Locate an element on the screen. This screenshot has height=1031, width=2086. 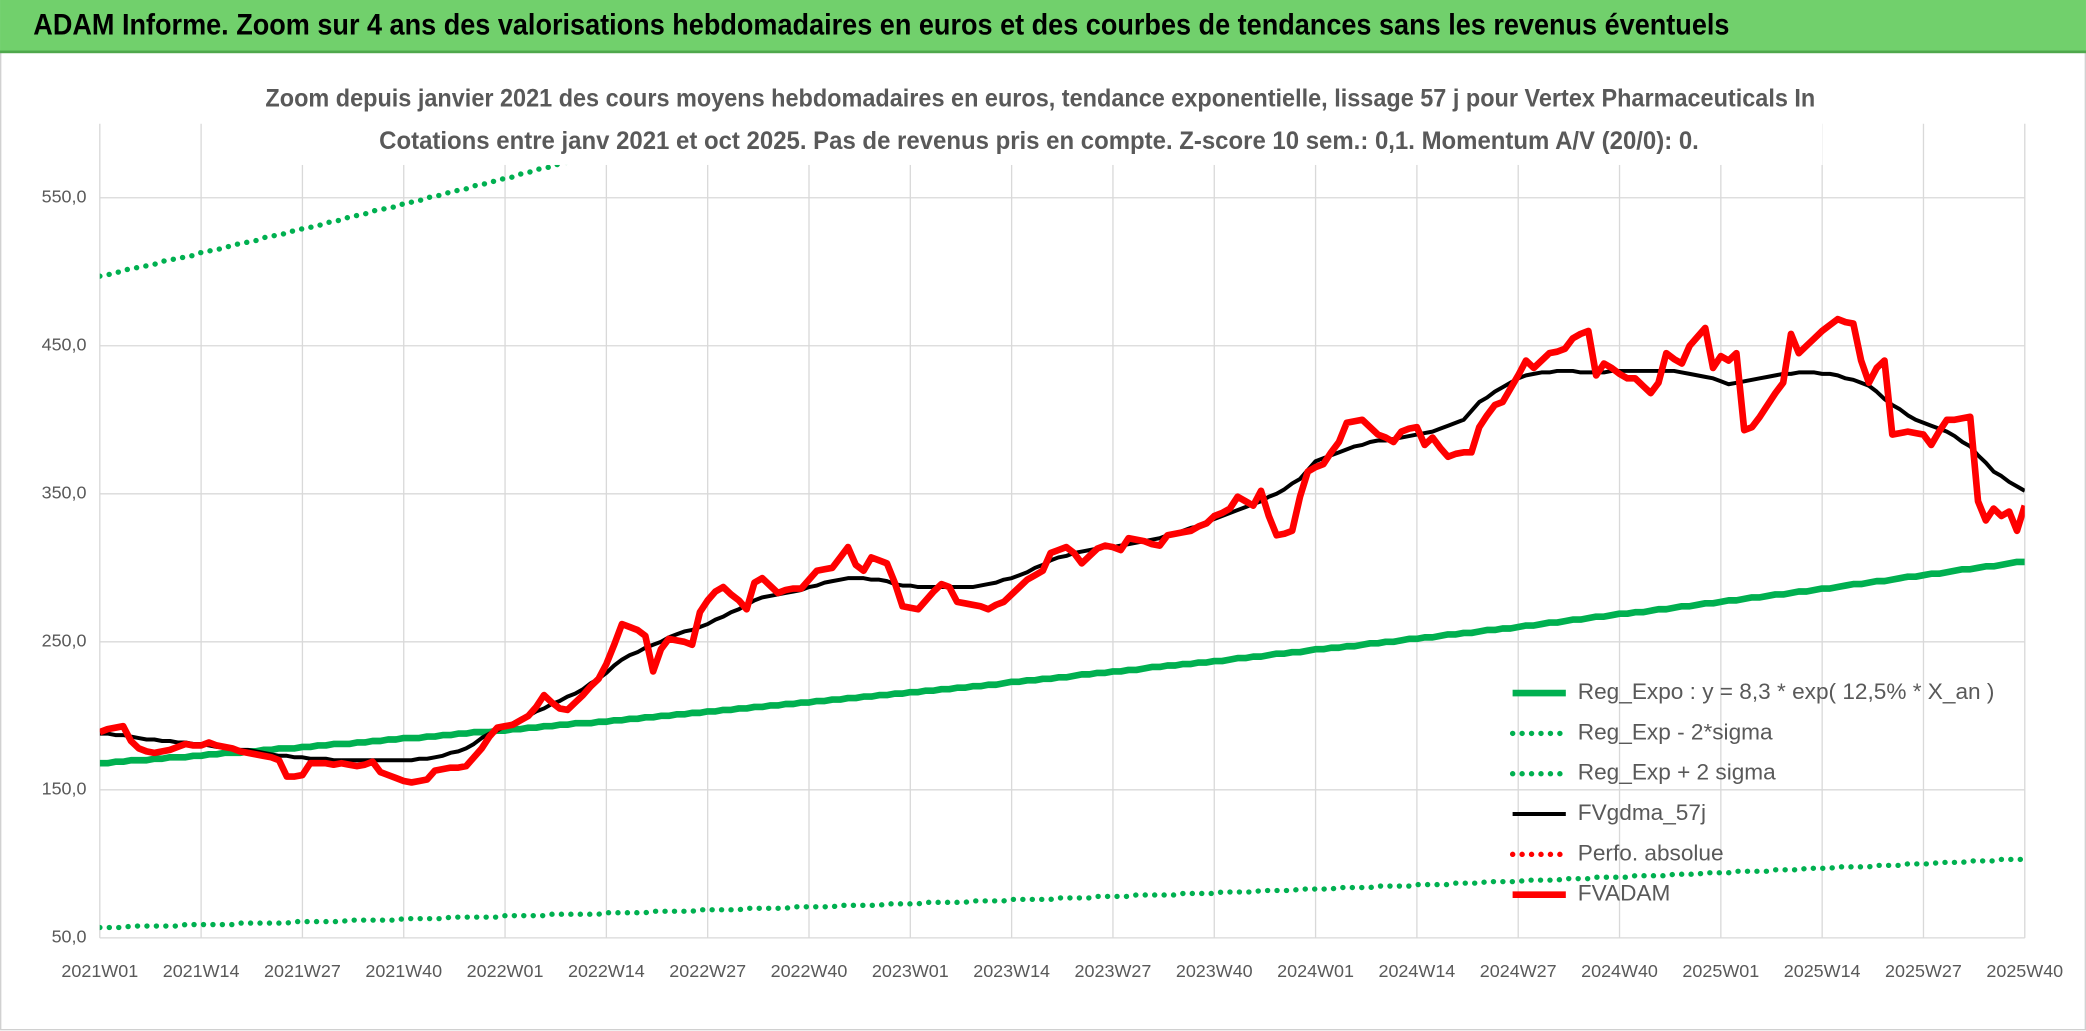
x-tick-label: 2025W14 is located at coordinates (1822, 971).